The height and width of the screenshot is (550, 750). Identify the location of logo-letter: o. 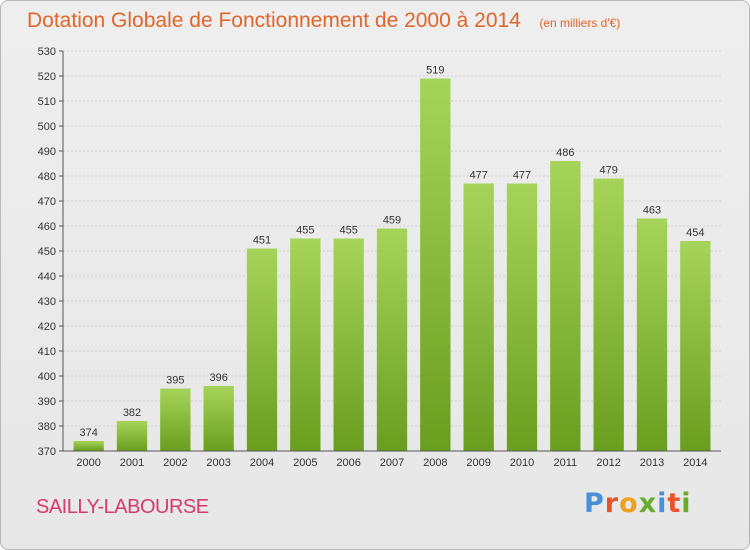
(629, 503).